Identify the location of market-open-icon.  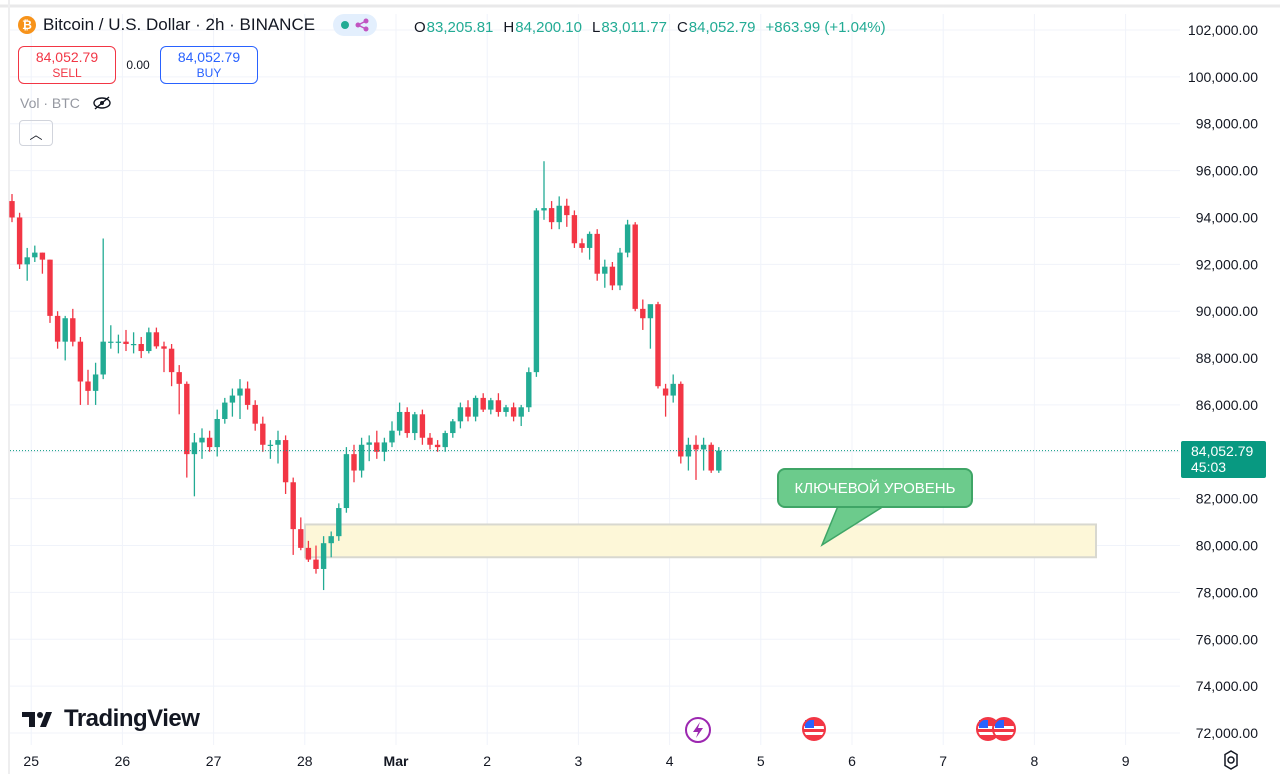
(345, 25).